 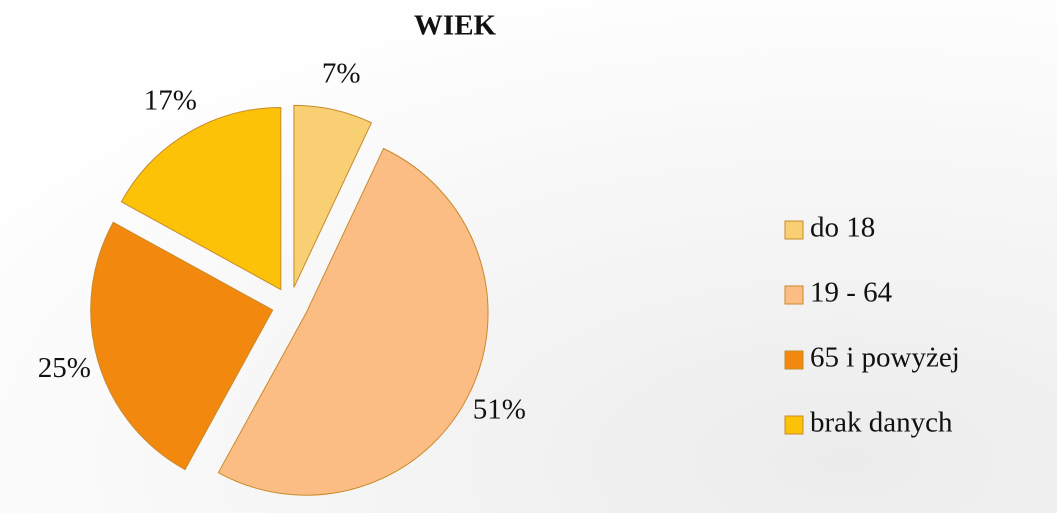 What do you see at coordinates (881, 423) in the screenshot?
I see `legend-label: brak danych` at bounding box center [881, 423].